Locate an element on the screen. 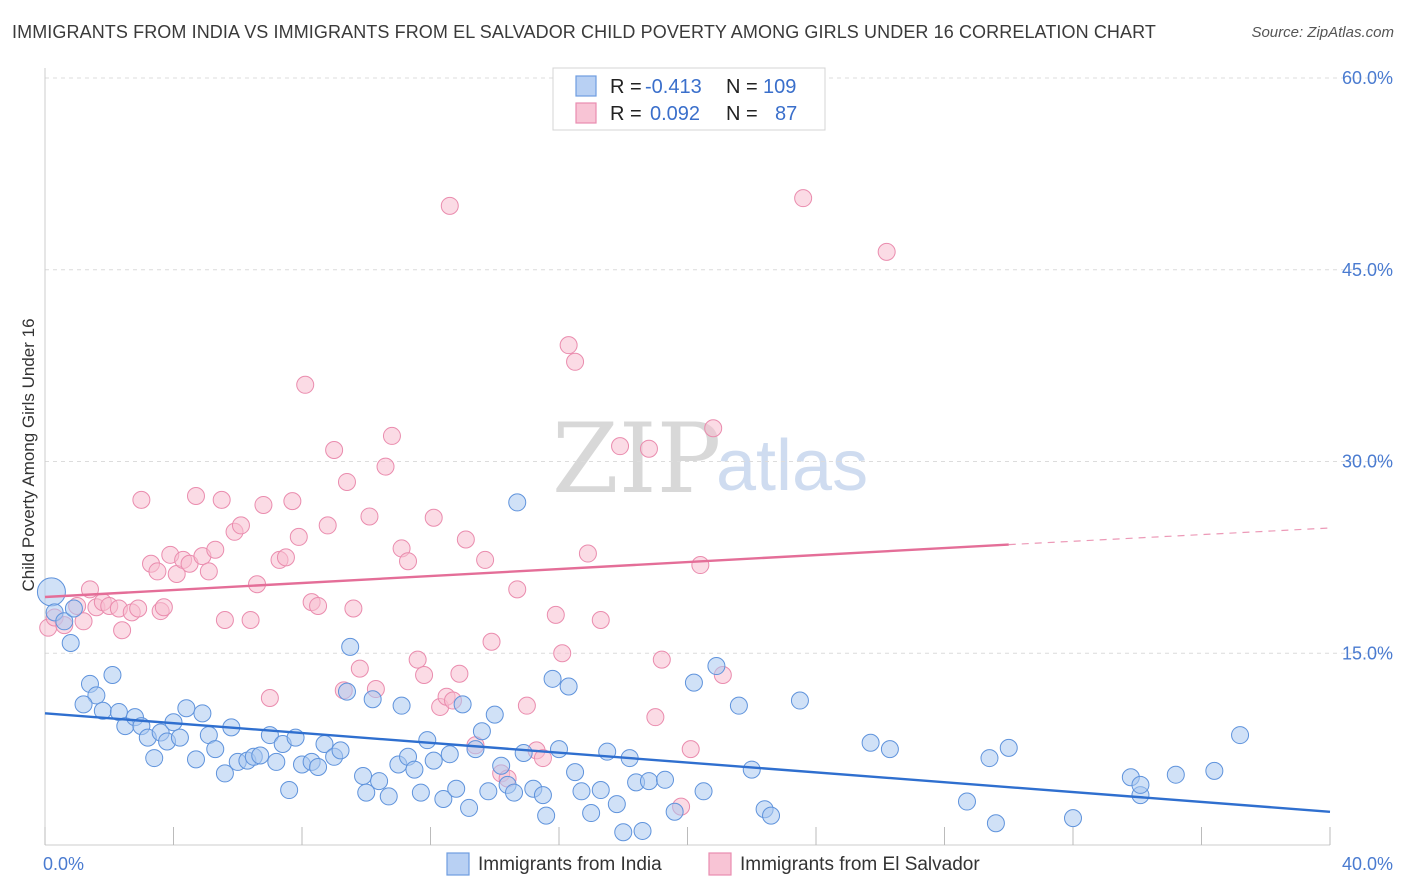 The image size is (1406, 892). legend-r-value-india: -0.413 is located at coordinates (673, 87).